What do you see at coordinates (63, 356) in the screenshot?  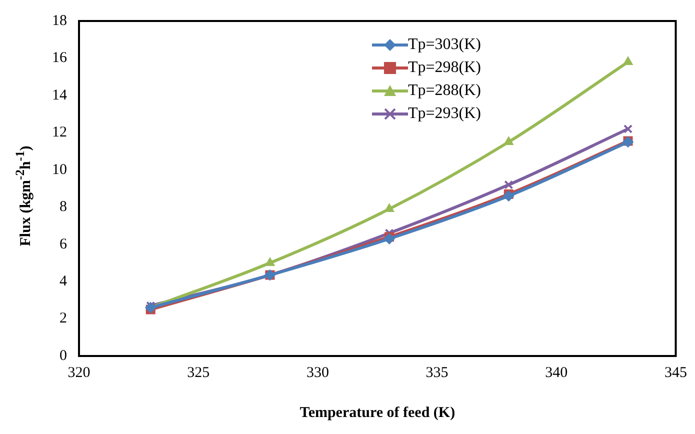 I see `y-tick-label: 0` at bounding box center [63, 356].